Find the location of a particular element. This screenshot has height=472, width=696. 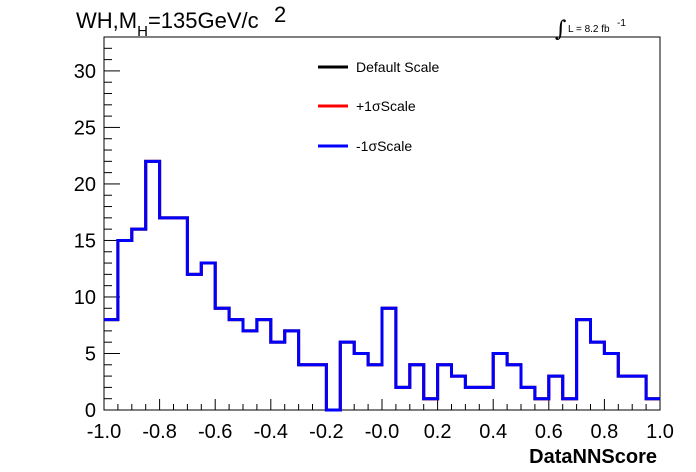

x-tick-label: 0.8 is located at coordinates (604, 432).